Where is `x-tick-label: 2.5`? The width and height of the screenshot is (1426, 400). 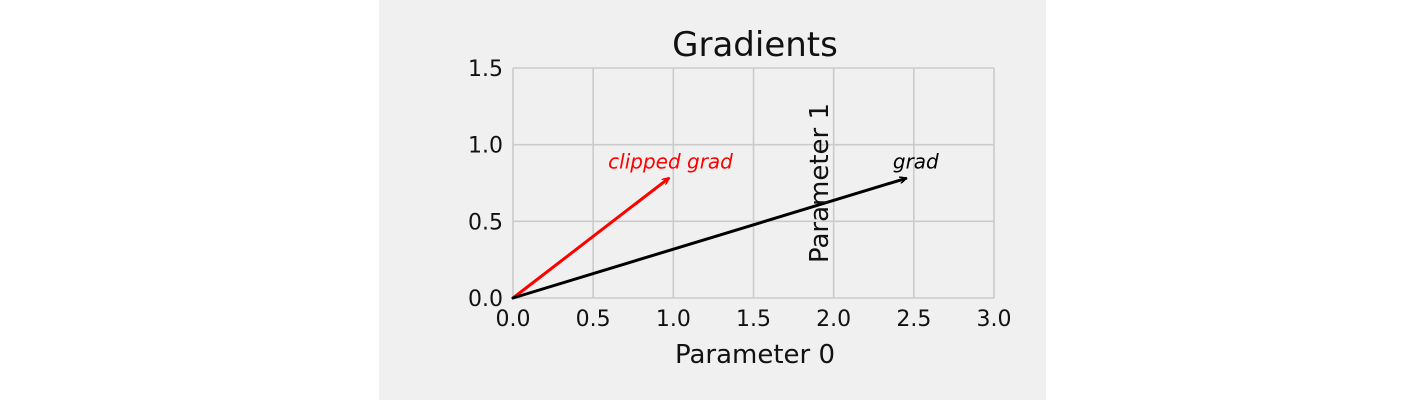
x-tick-label: 2.5 is located at coordinates (913, 319).